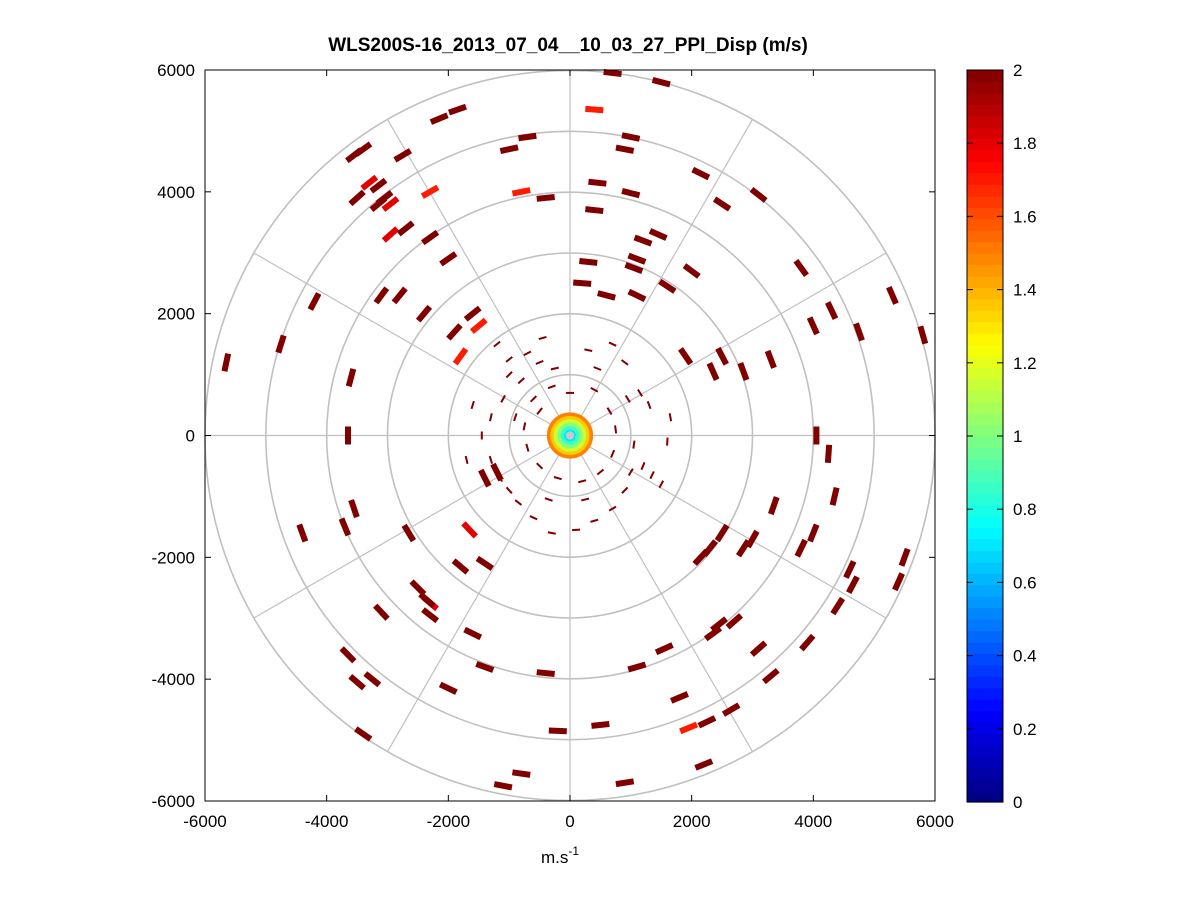 The width and height of the screenshot is (1201, 901). What do you see at coordinates (173, 557) in the screenshot?
I see `y-tick-label: -2000` at bounding box center [173, 557].